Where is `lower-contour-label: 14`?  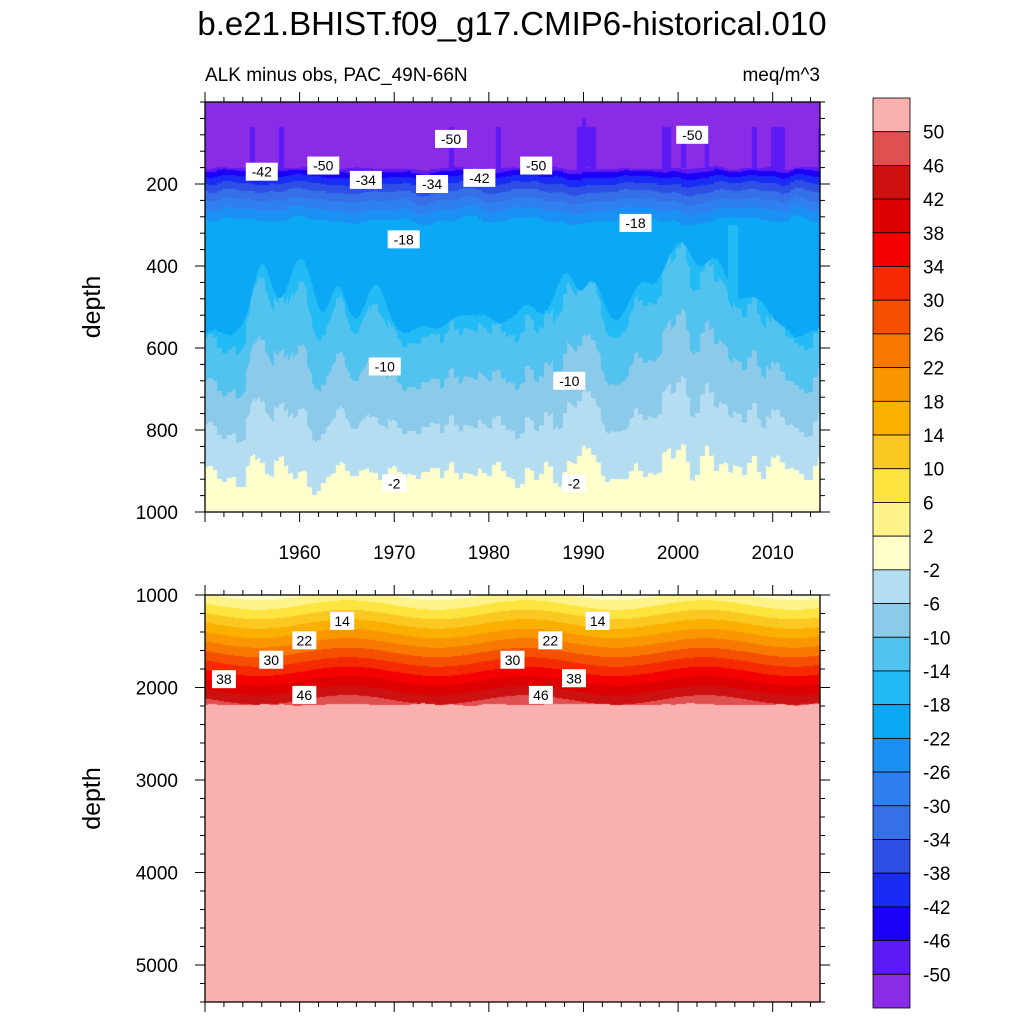
lower-contour-label: 14 is located at coordinates (342, 620).